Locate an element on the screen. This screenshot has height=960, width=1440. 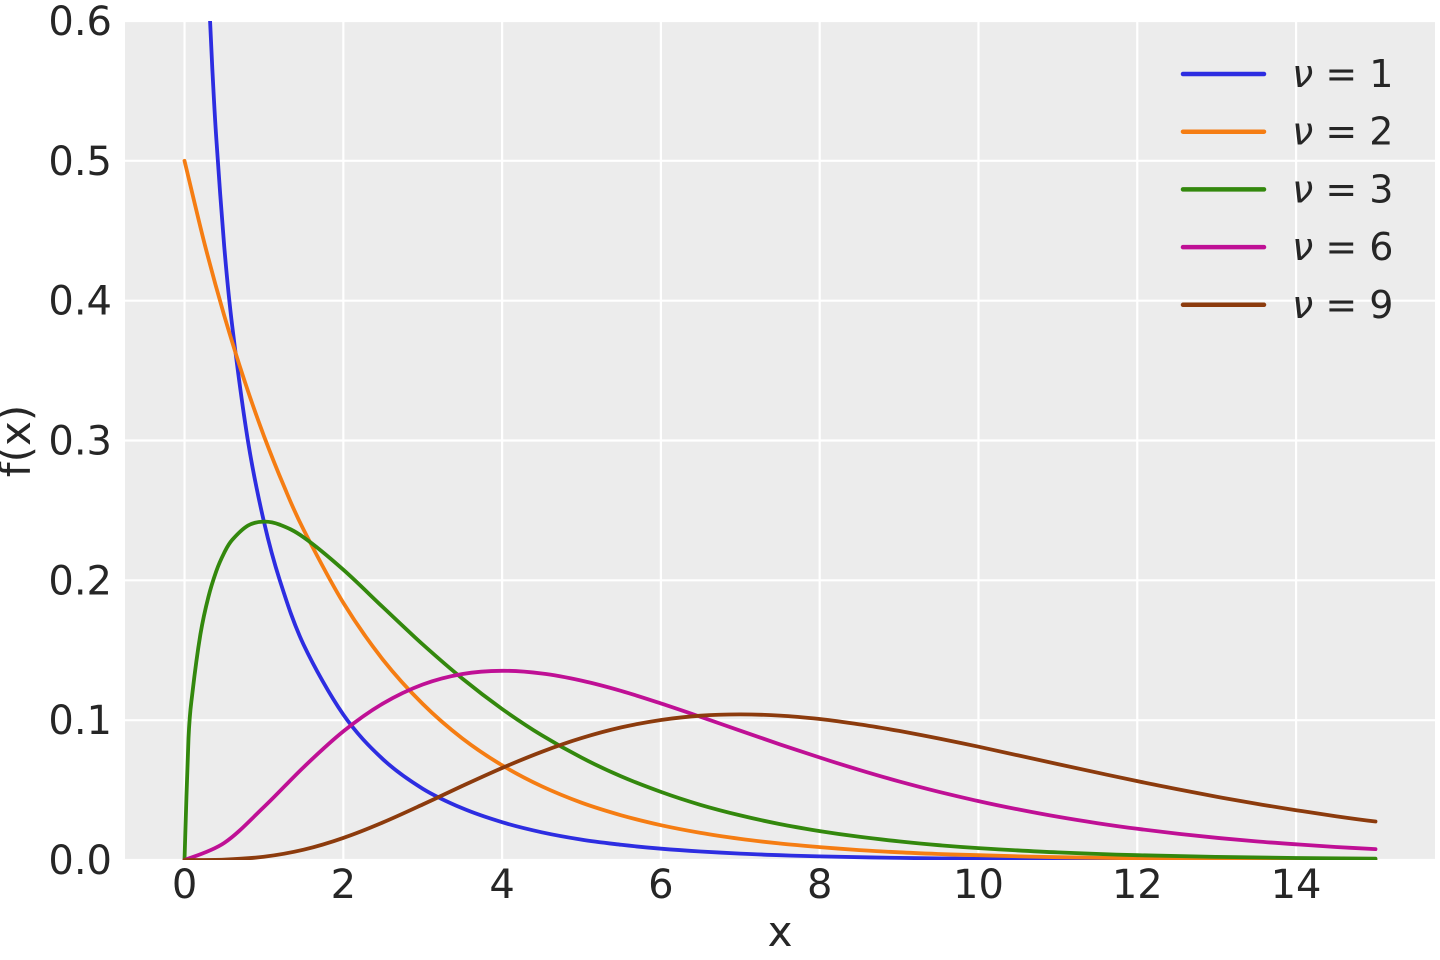
legend: ν = 1ν = 2ν = 3ν = 6ν = 9 is located at coordinates (1286, 189).